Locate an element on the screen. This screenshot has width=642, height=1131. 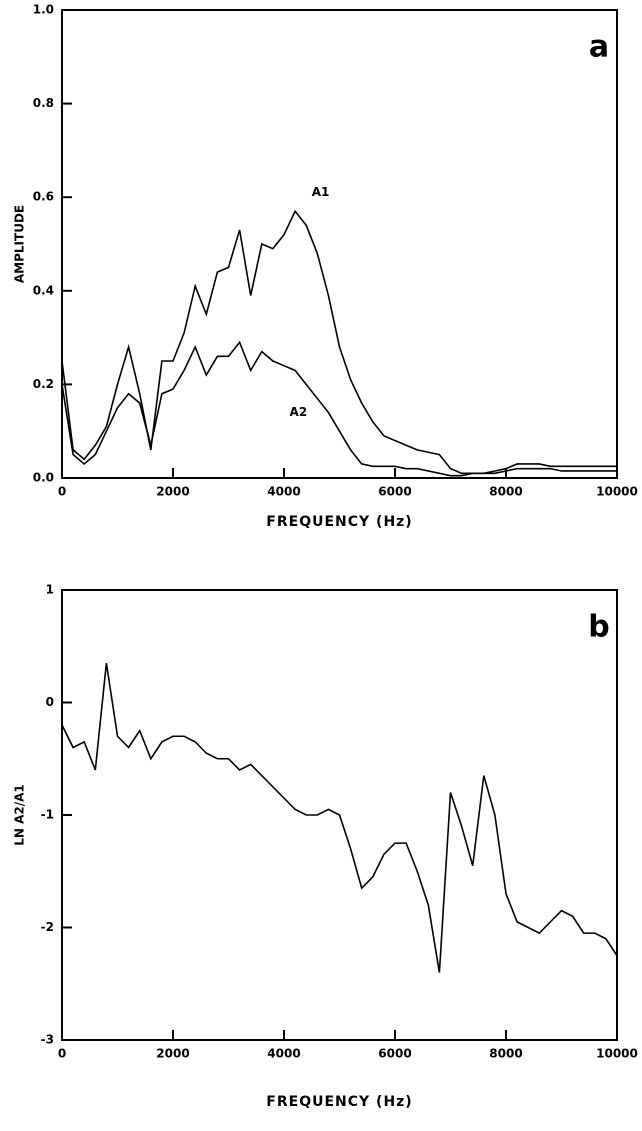
data-line is located at coordinates (339, 408).